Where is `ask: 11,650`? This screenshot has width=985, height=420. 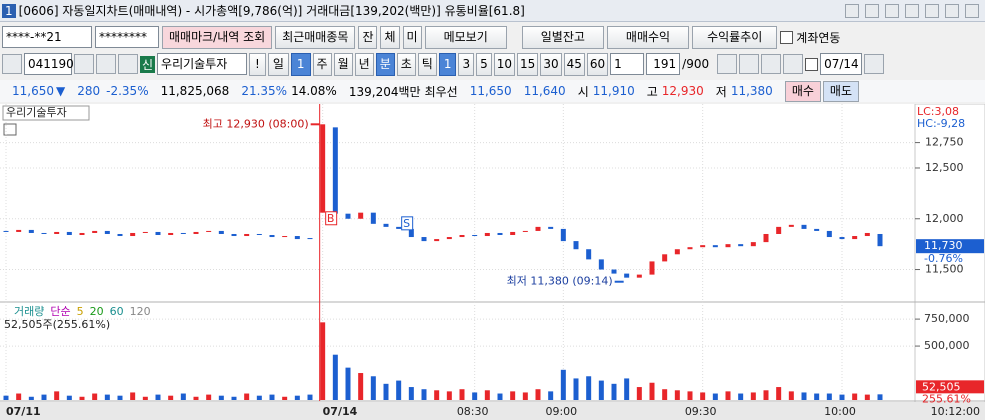 ask: 11,650 is located at coordinates (490, 91).